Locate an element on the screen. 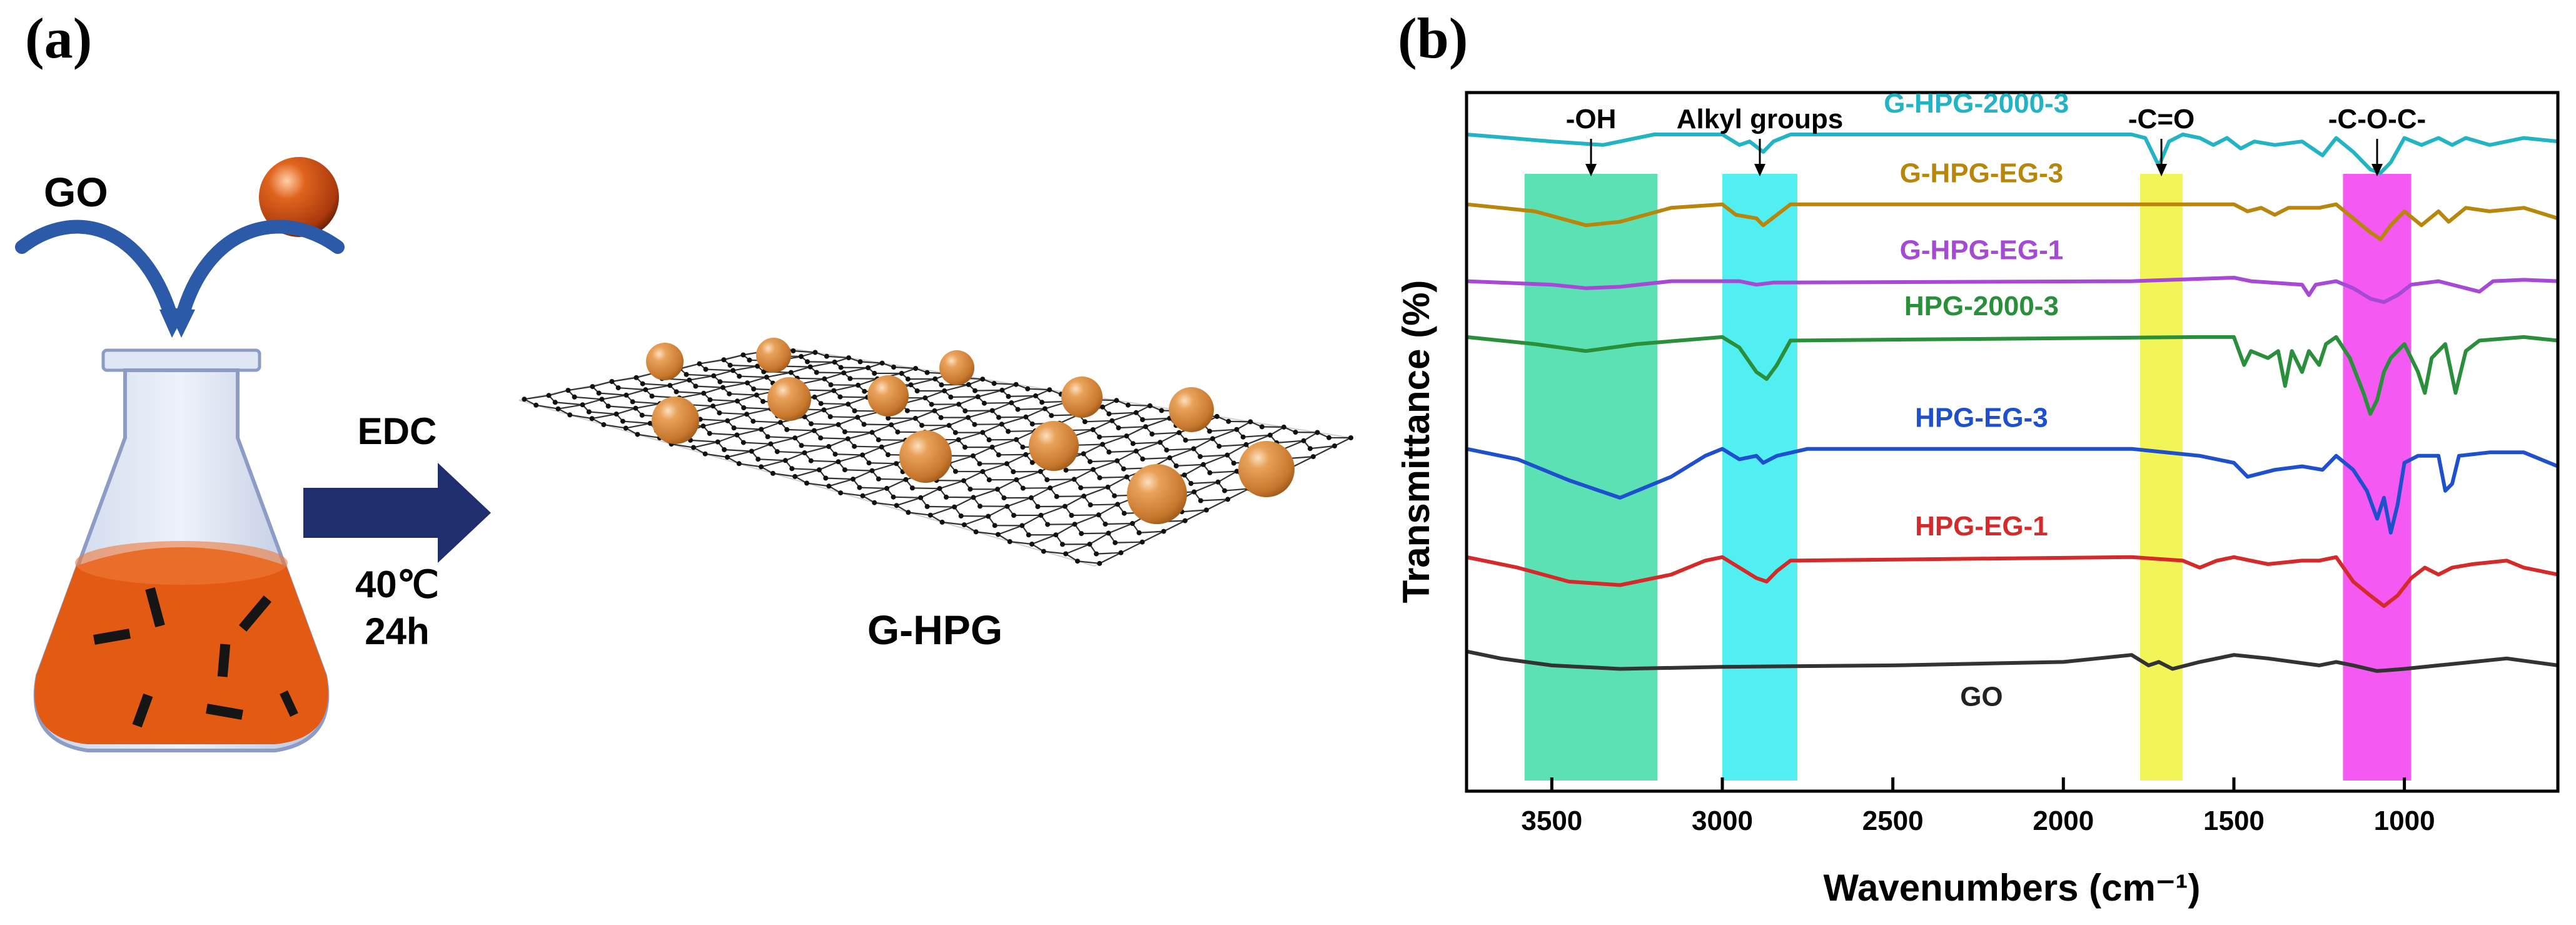  x-axis-title: Wavenumbers (cm⁻¹) is located at coordinates (2012, 888).